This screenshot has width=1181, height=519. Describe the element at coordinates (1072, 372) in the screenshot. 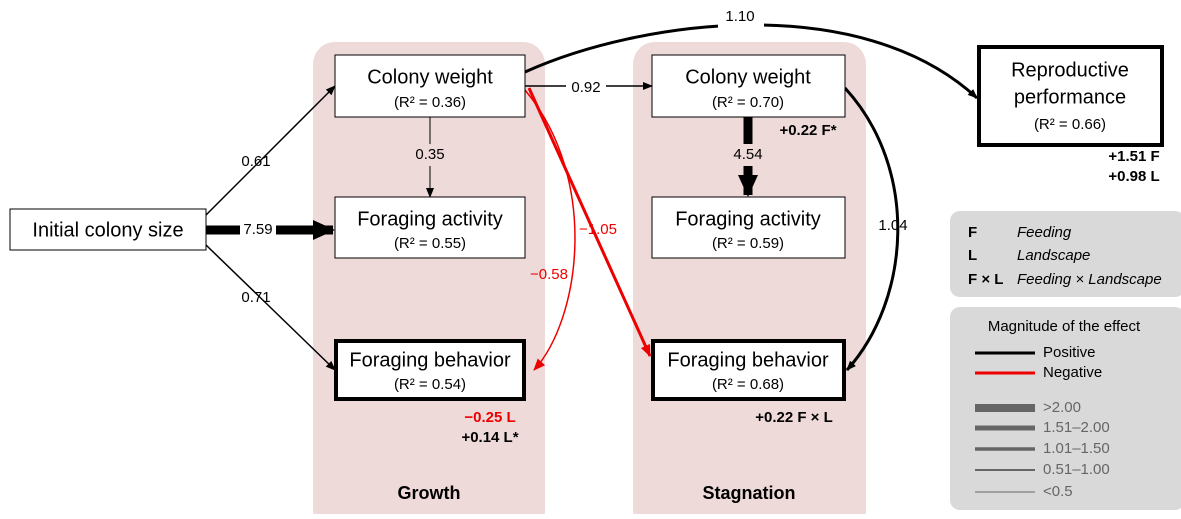

I see `legend-label: Negative` at that location.